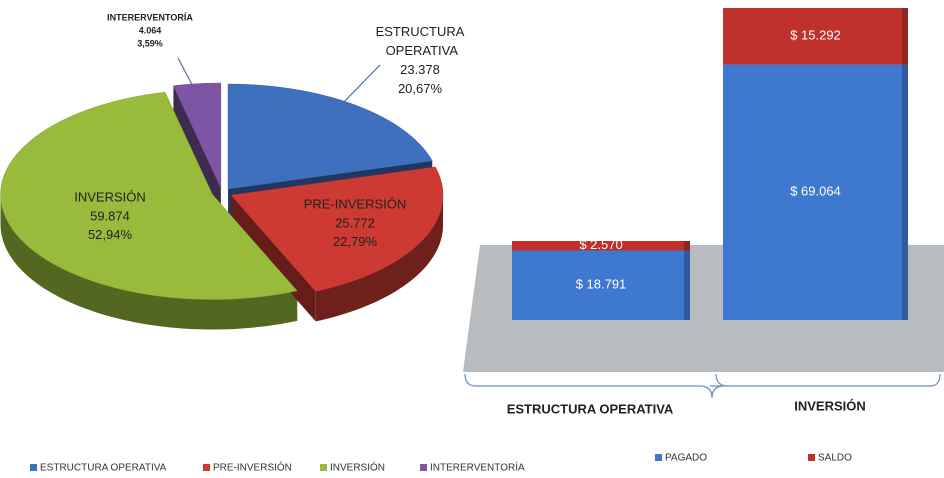 The width and height of the screenshot is (944, 478). I want to click on legend-label: SALDO, so click(835, 458).